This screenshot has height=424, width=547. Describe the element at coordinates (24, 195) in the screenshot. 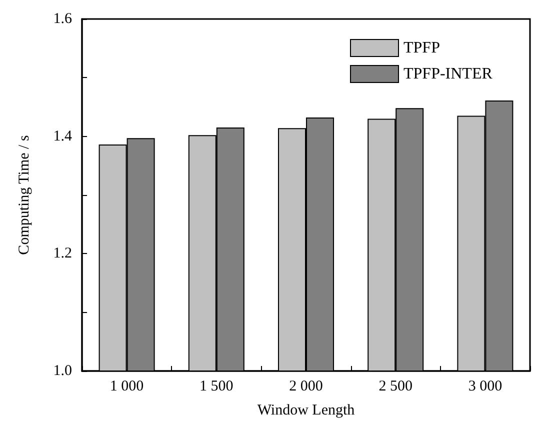

I see `y-axis-title: Computing Time / s` at that location.